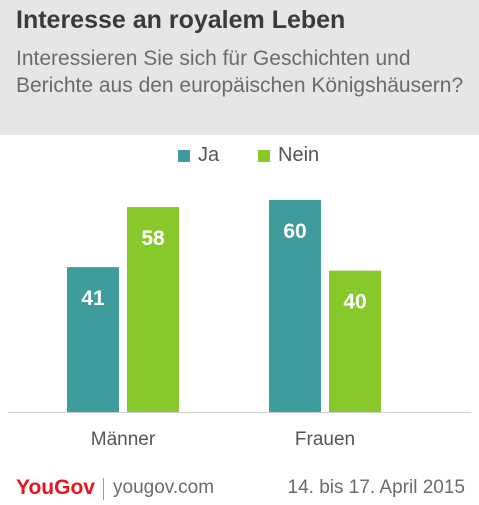  What do you see at coordinates (299, 155) in the screenshot?
I see `legend-label-nein: Nein` at bounding box center [299, 155].